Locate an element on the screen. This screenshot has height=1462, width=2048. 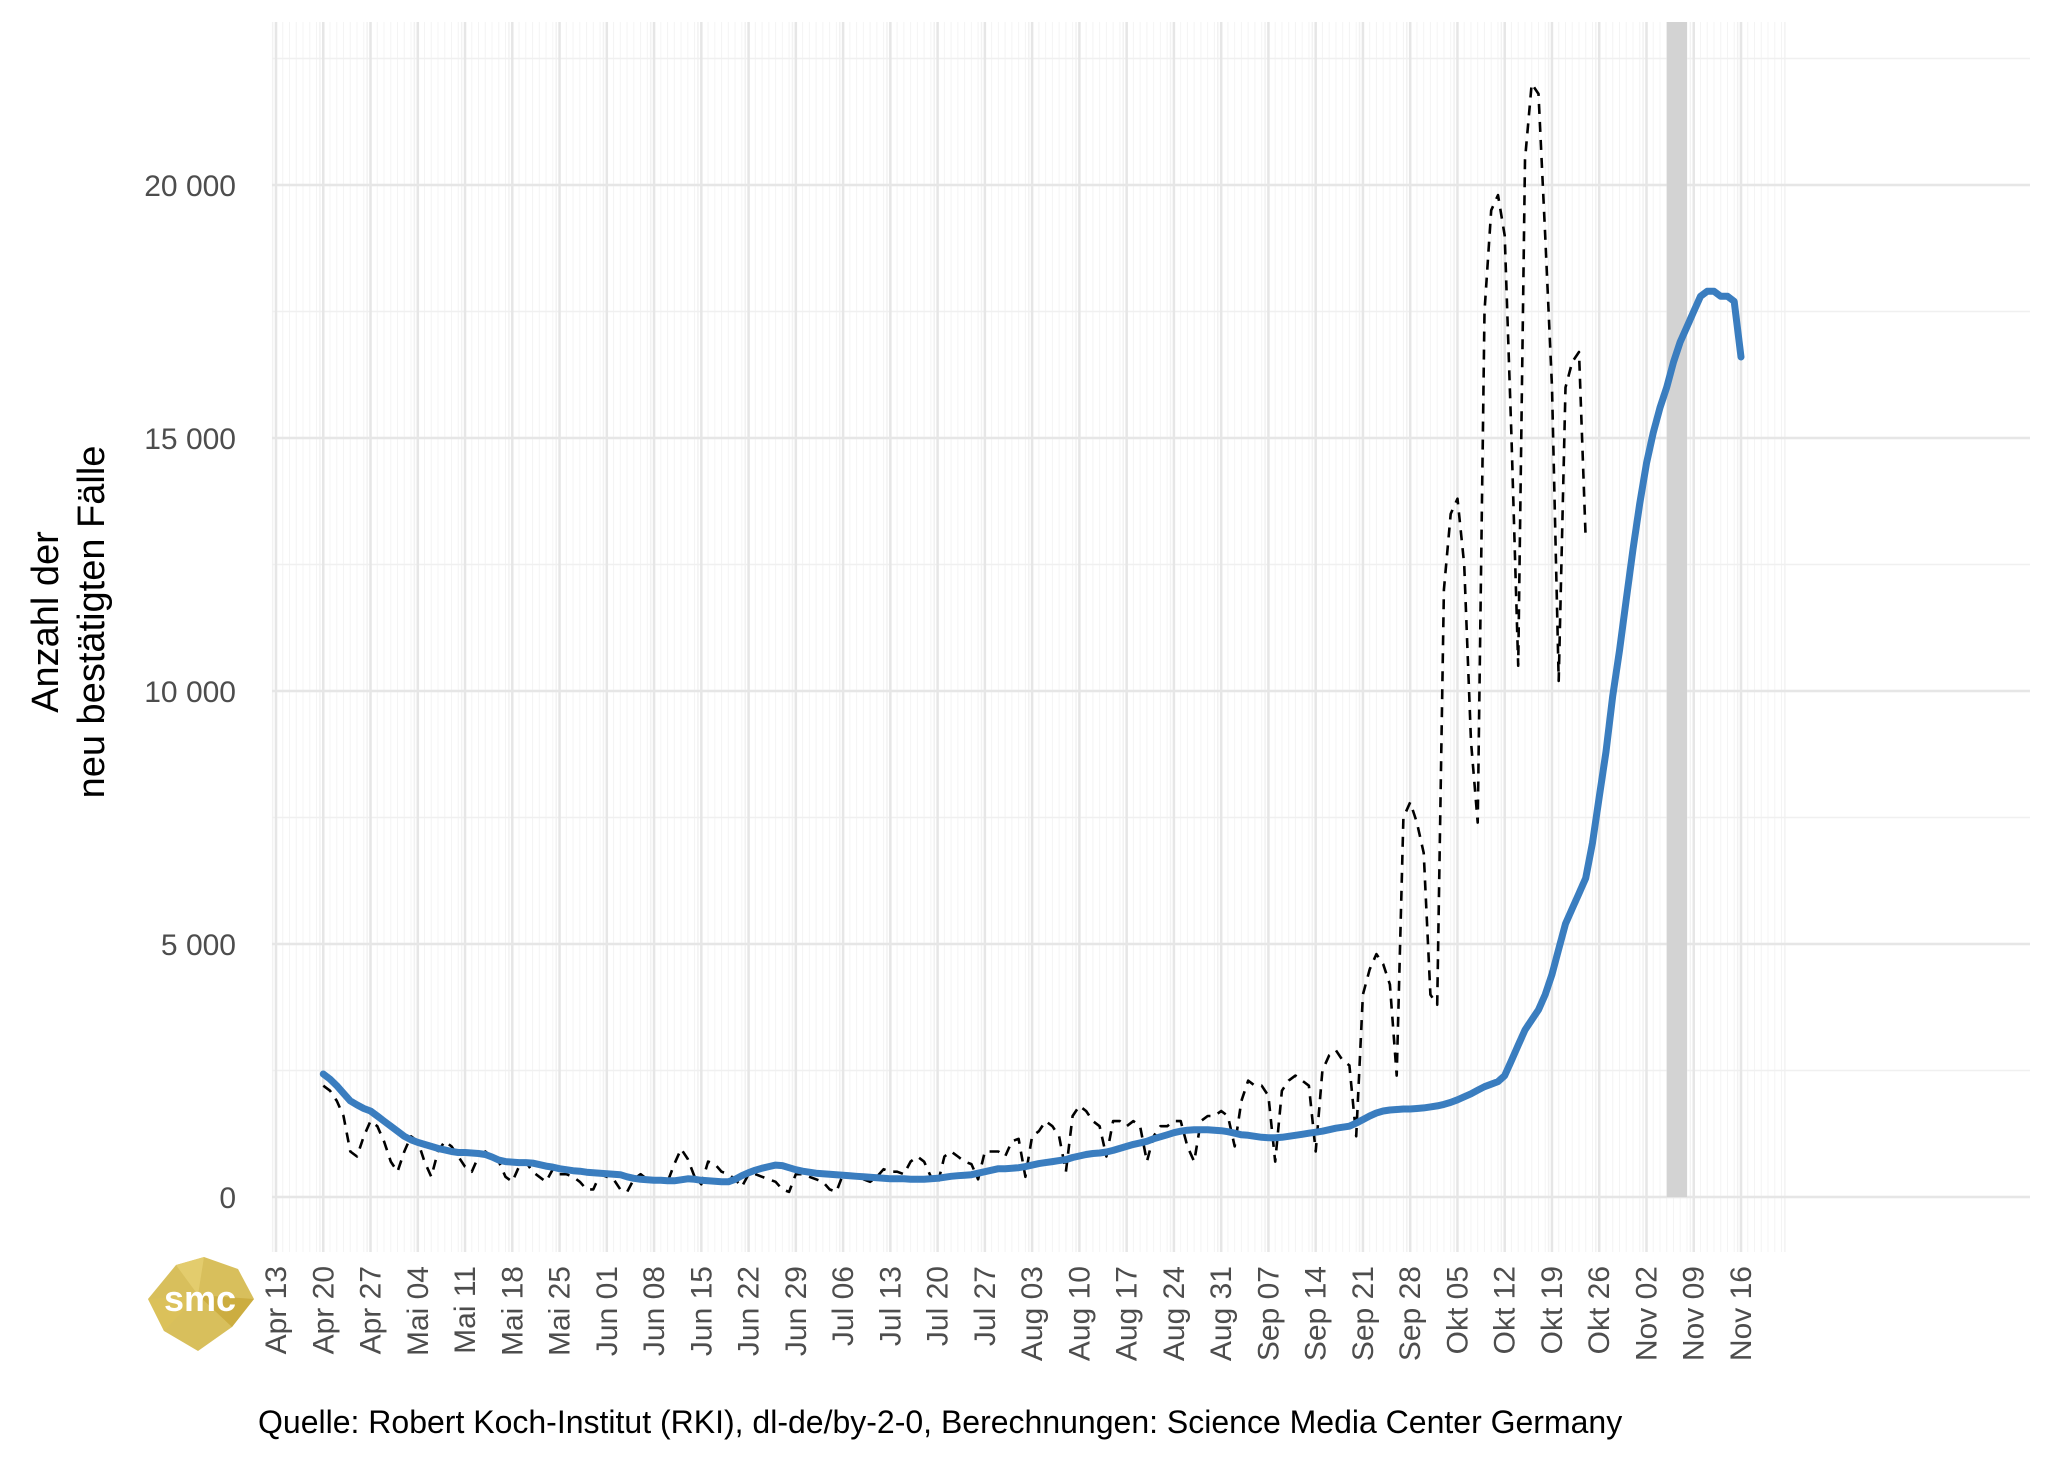
x-tick-label: Jul 13 is located at coordinates (890, 1306).